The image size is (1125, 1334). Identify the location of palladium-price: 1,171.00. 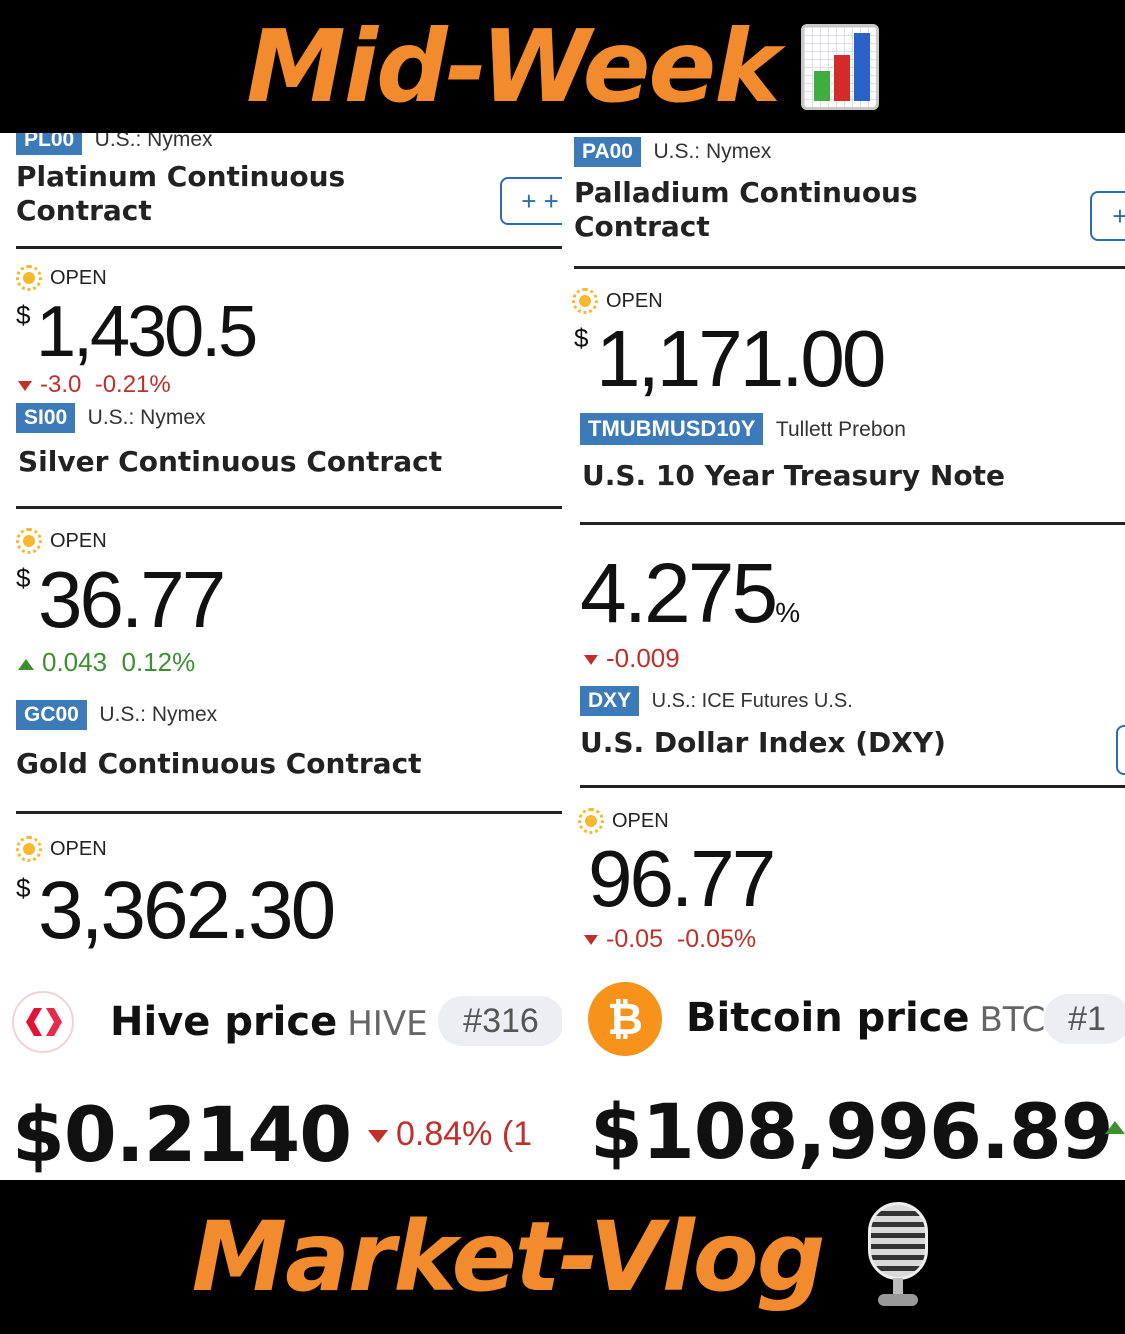
(741, 358).